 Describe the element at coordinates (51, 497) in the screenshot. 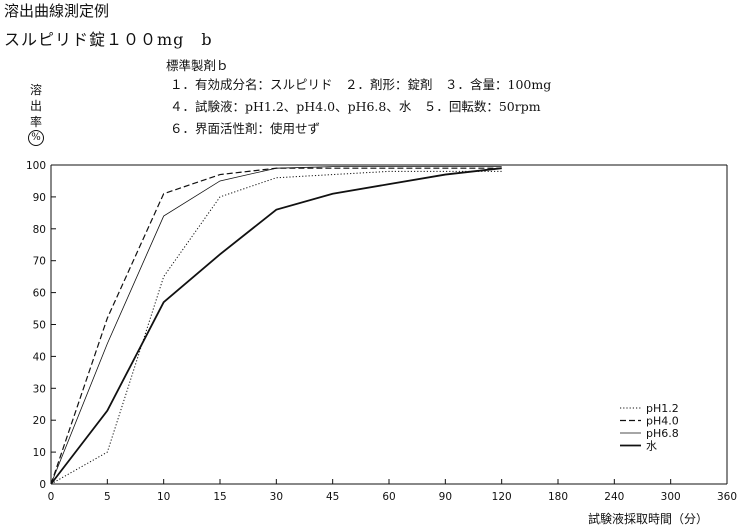

I see `x-tick-label: 0` at that location.